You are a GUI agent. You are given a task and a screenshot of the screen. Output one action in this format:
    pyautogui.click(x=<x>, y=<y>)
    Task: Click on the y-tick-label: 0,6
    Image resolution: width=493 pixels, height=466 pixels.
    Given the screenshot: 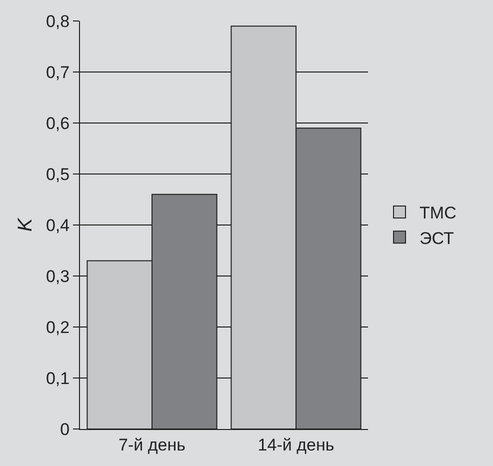 What is the action you would take?
    pyautogui.click(x=58, y=123)
    